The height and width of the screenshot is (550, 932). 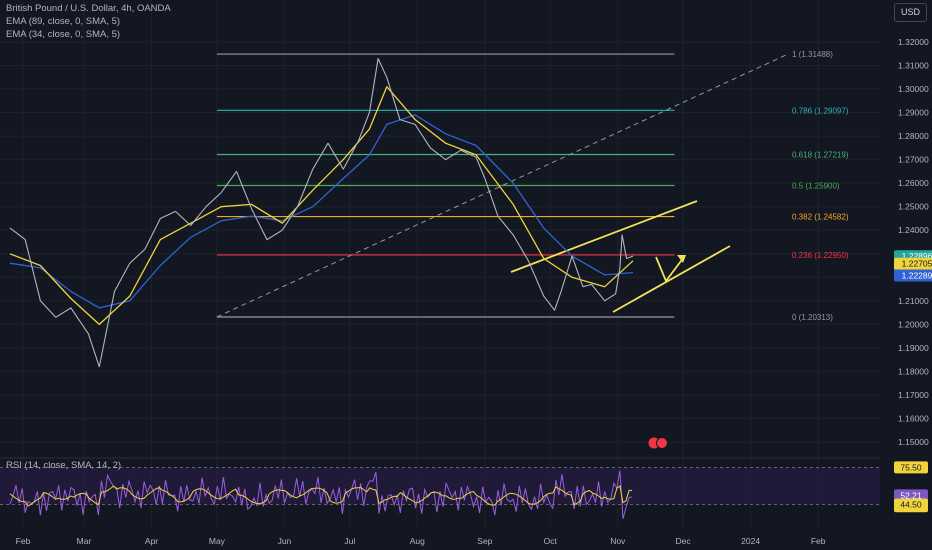 I want to click on time-tick-label: Oct, so click(x=551, y=541).